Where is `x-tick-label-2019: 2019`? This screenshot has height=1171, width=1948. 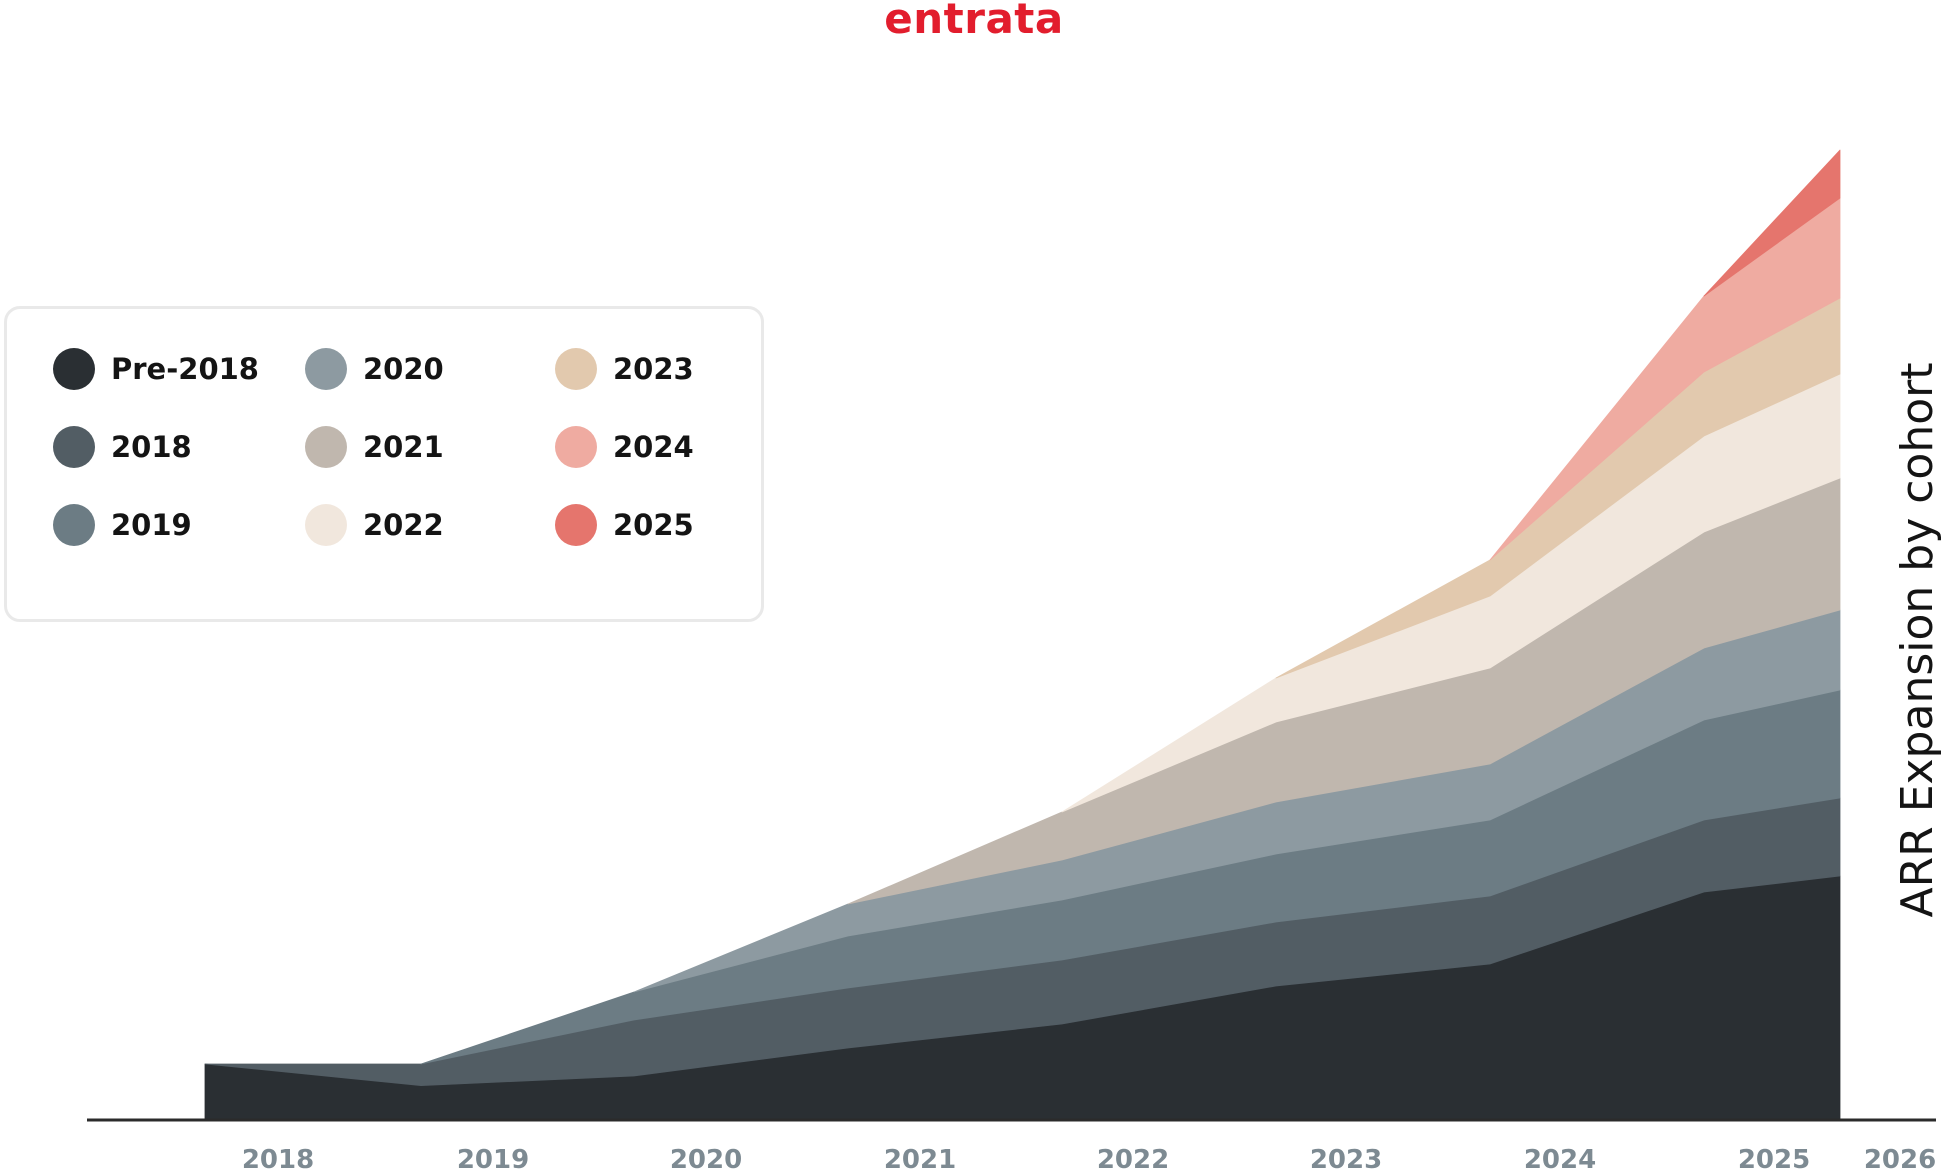
x-tick-label-2019: 2019 is located at coordinates (493, 1158).